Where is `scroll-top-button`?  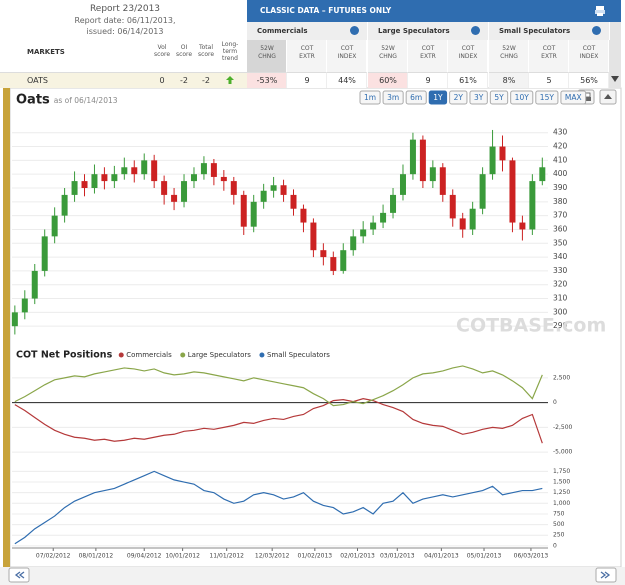
scroll-top-button is located at coordinates (608, 97).